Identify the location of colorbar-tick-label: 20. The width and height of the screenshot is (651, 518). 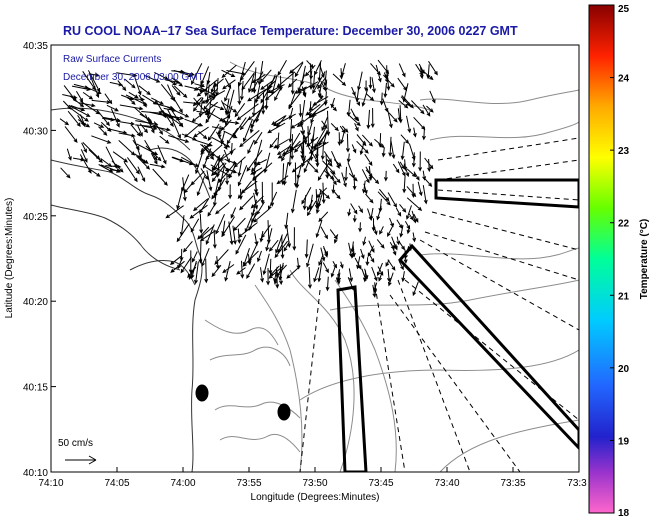
(624, 369).